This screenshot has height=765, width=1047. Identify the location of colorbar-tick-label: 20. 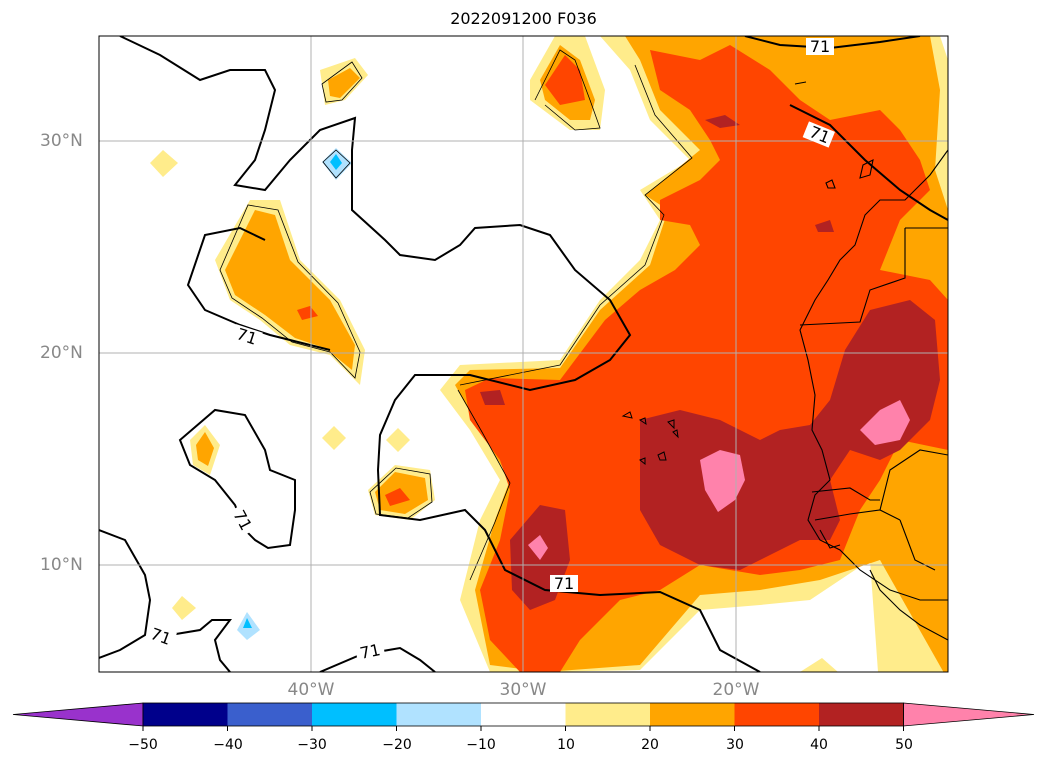
(650, 745).